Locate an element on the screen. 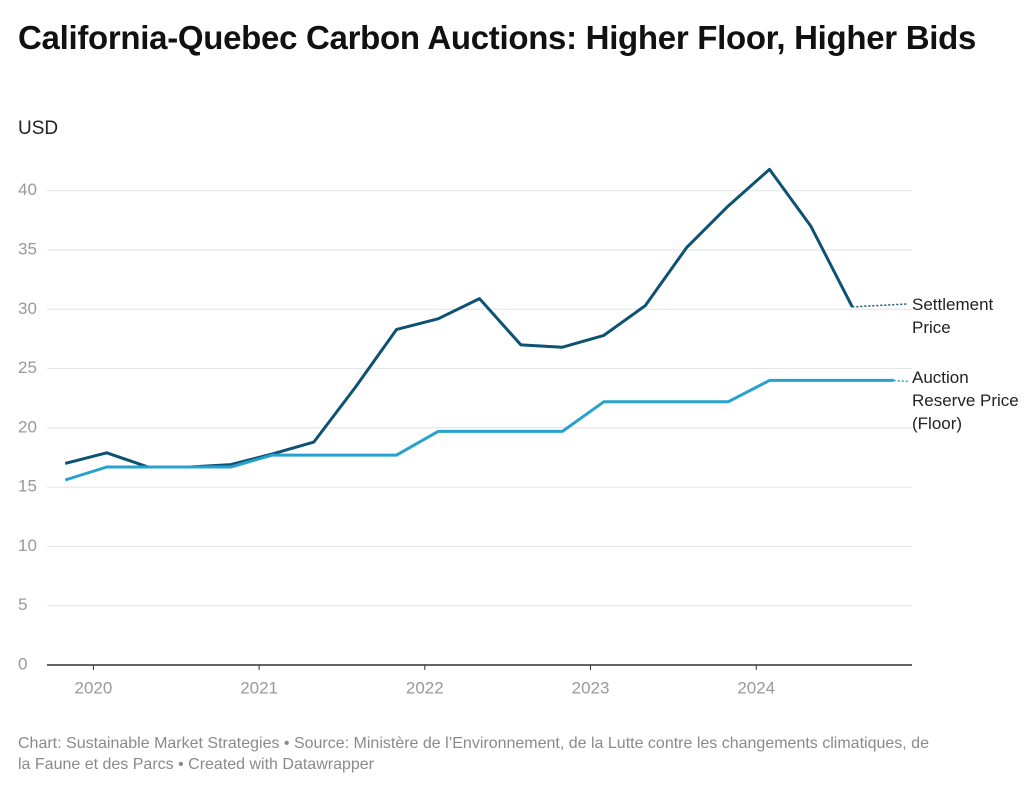 The width and height of the screenshot is (1024, 791). y-tick-label: 30 is located at coordinates (27, 308).